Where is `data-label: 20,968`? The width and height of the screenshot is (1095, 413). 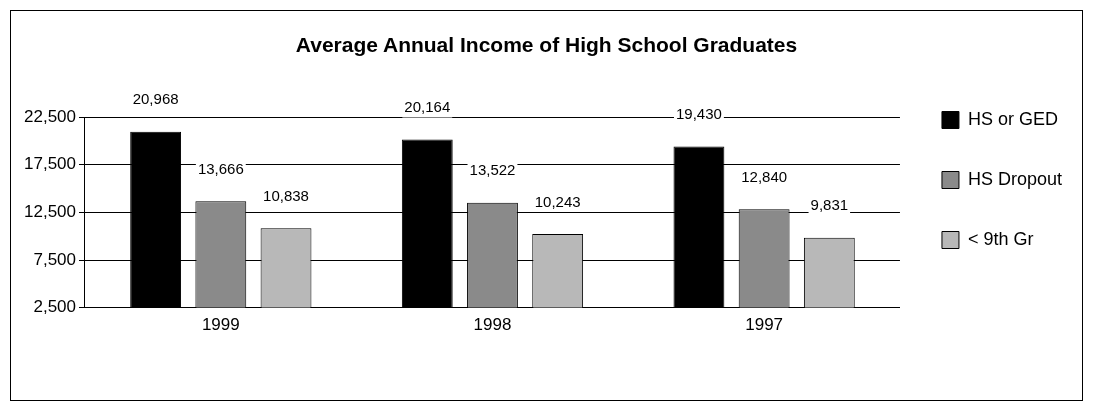 data-label: 20,968 is located at coordinates (155, 99).